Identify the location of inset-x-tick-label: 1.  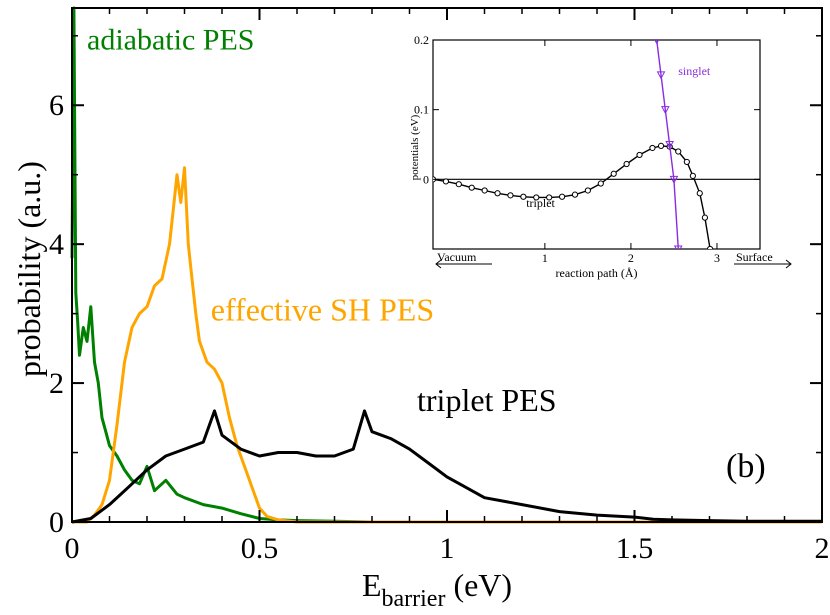
(545, 258).